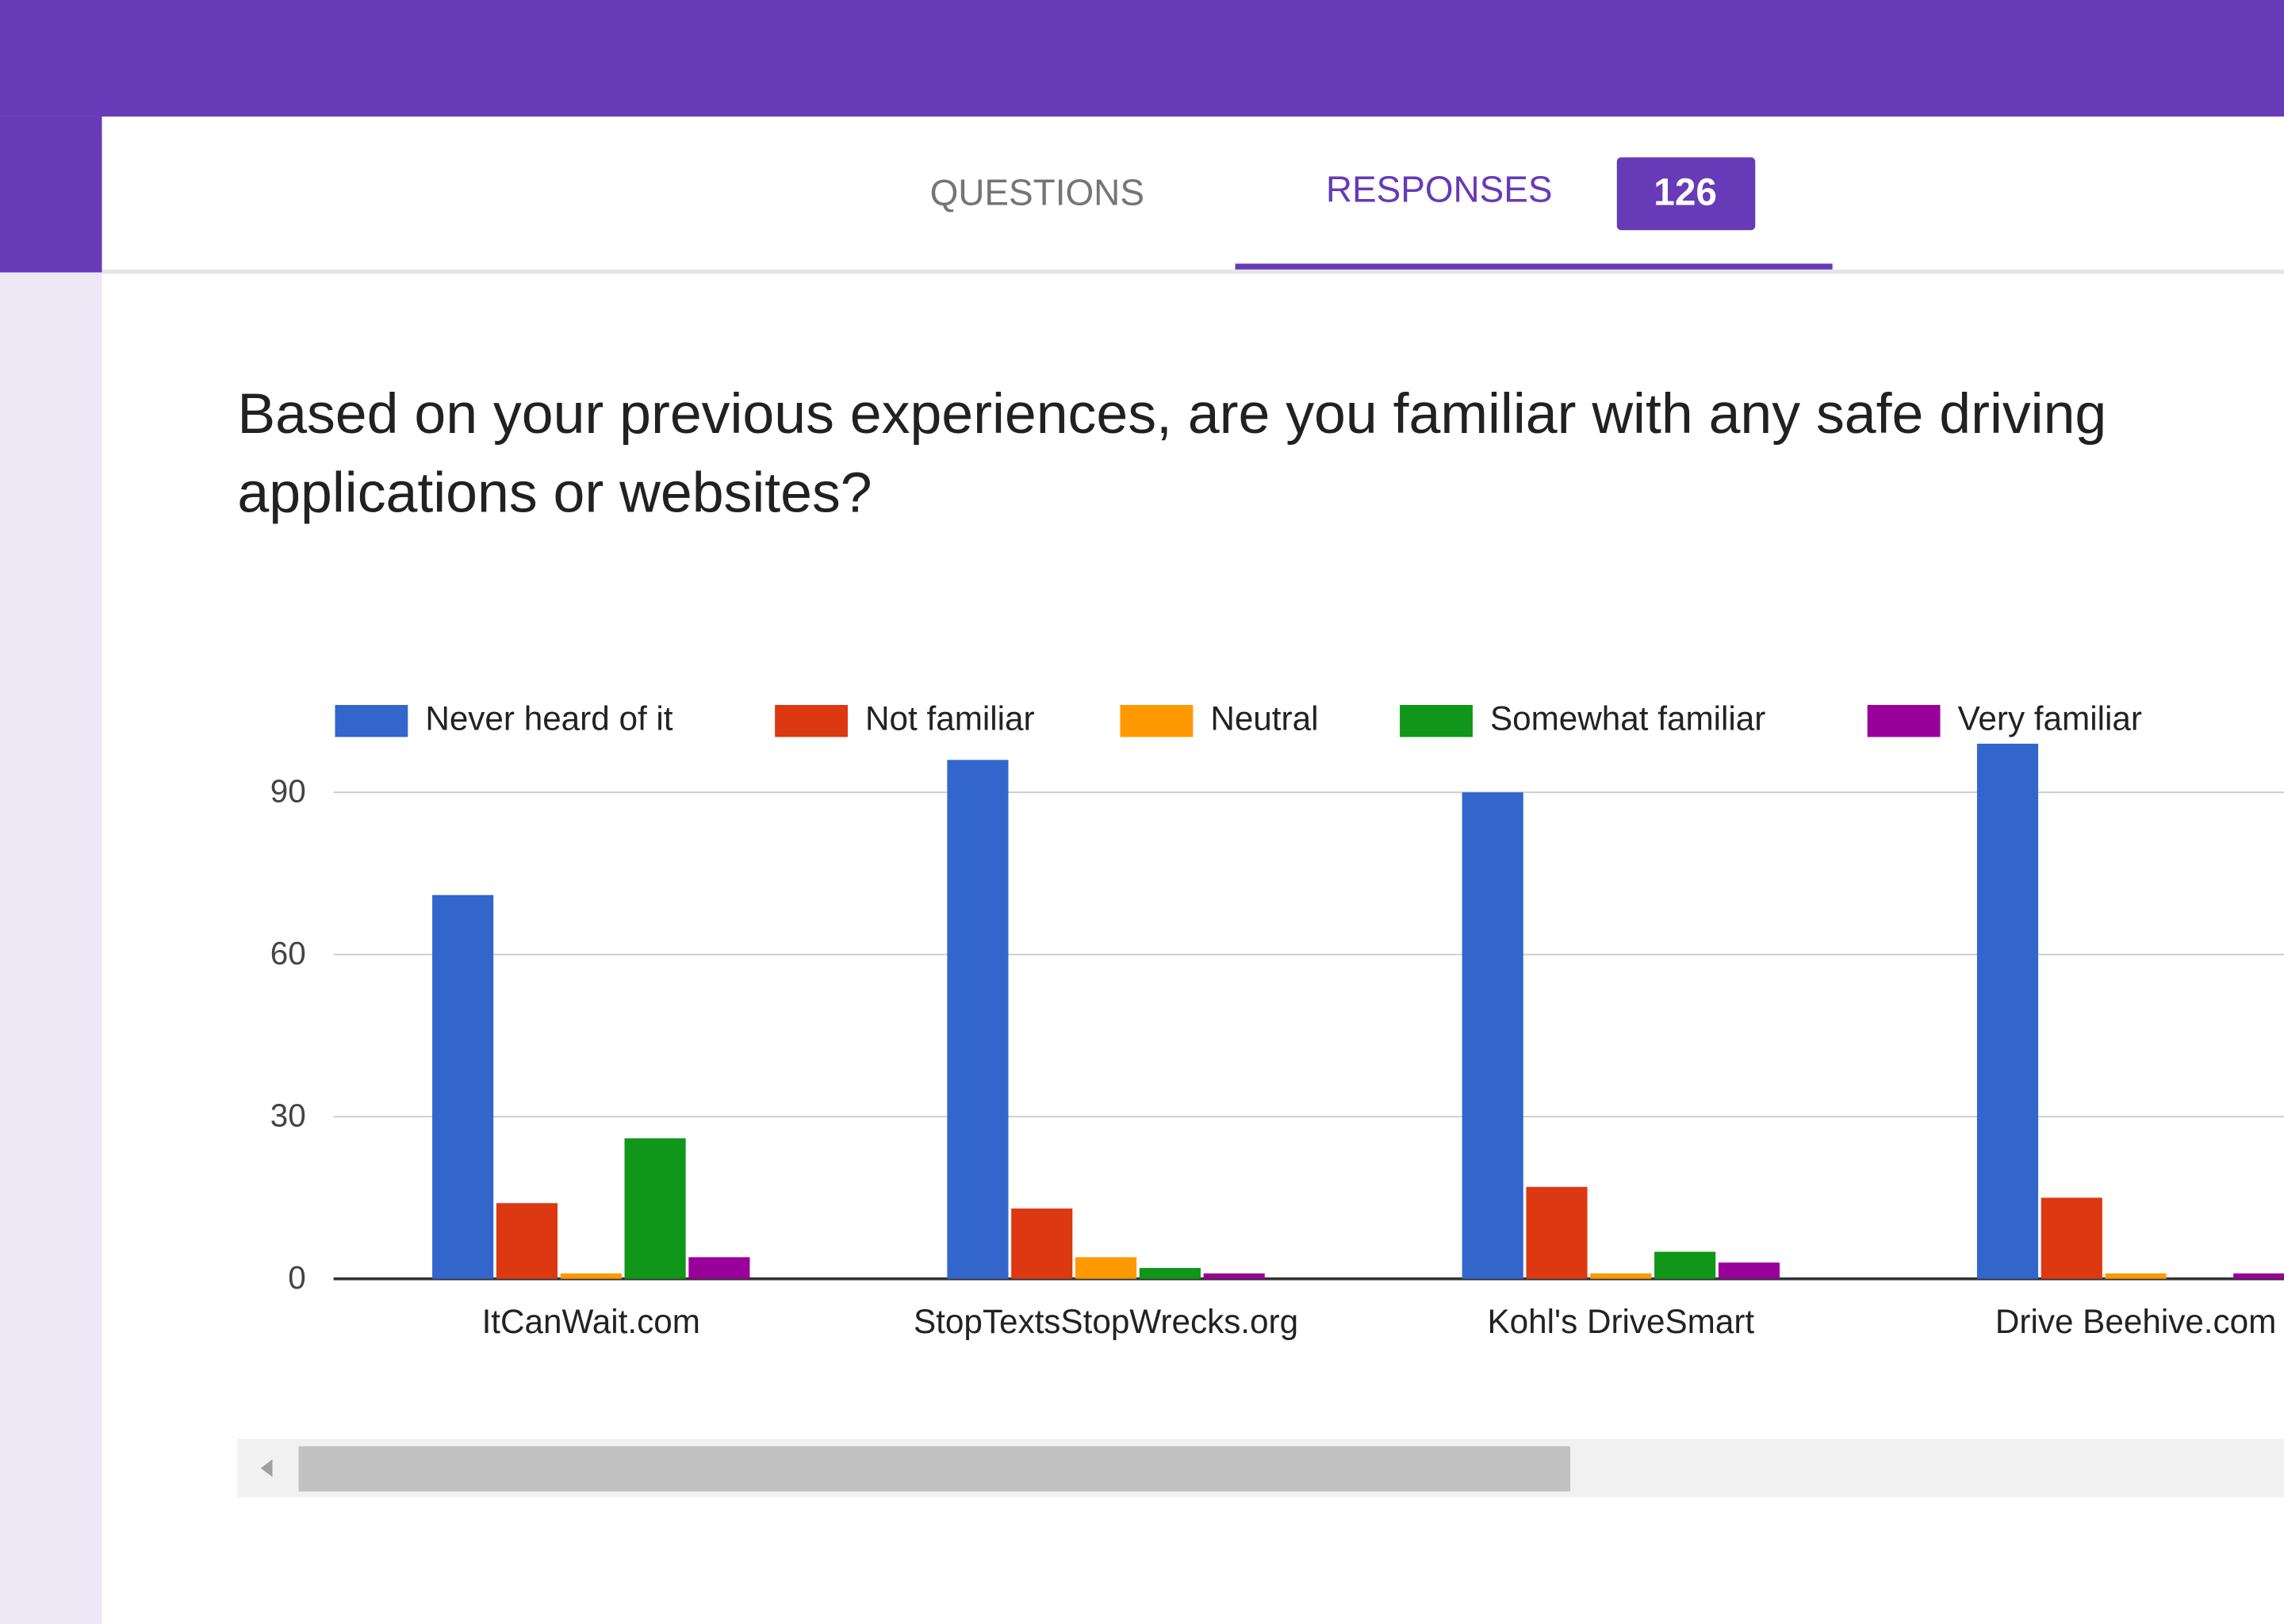 Image resolution: width=2284 pixels, height=1624 pixels. Describe the element at coordinates (1534, 266) in the screenshot. I see `tab-underline` at that location.